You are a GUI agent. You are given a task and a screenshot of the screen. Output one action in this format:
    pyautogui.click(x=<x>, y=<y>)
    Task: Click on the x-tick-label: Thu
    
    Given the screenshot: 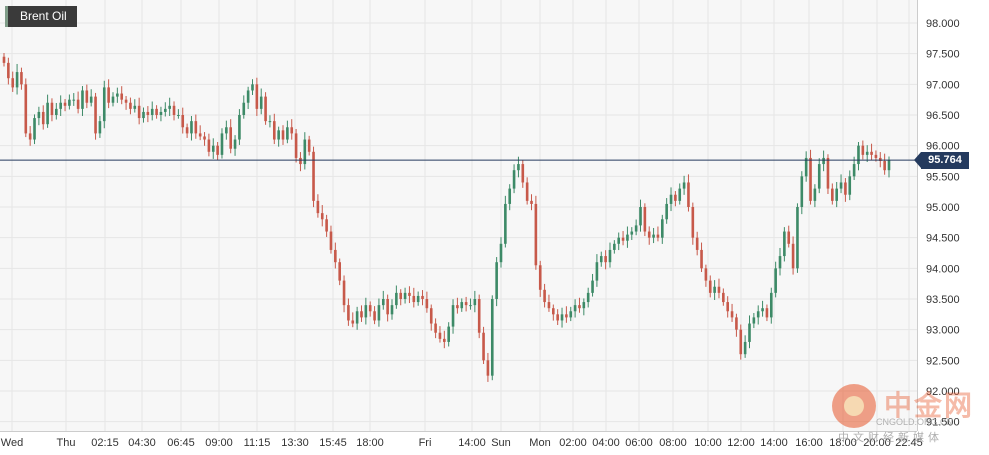 What is the action you would take?
    pyautogui.click(x=66, y=443)
    